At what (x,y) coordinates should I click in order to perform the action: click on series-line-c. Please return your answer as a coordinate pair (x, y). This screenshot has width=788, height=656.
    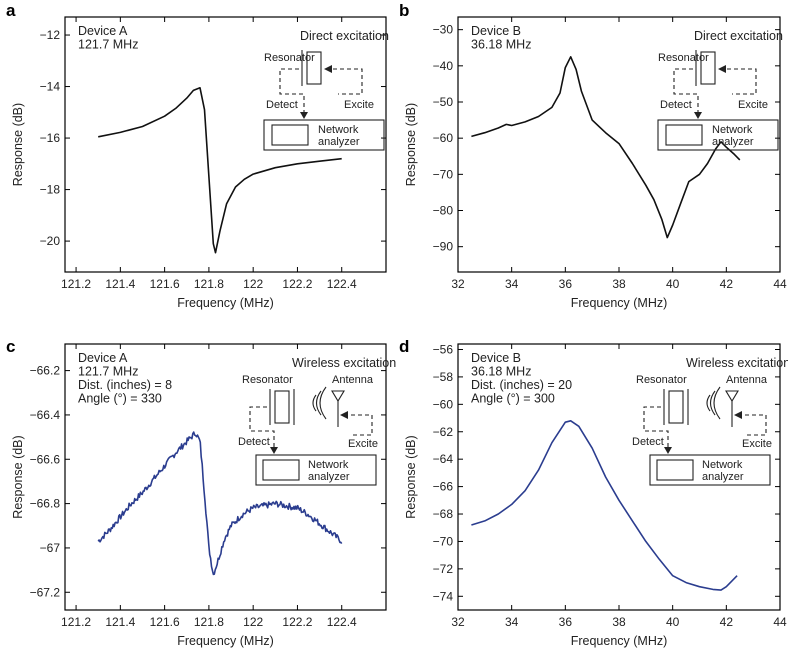
    Looking at the image, I should click on (220, 503).